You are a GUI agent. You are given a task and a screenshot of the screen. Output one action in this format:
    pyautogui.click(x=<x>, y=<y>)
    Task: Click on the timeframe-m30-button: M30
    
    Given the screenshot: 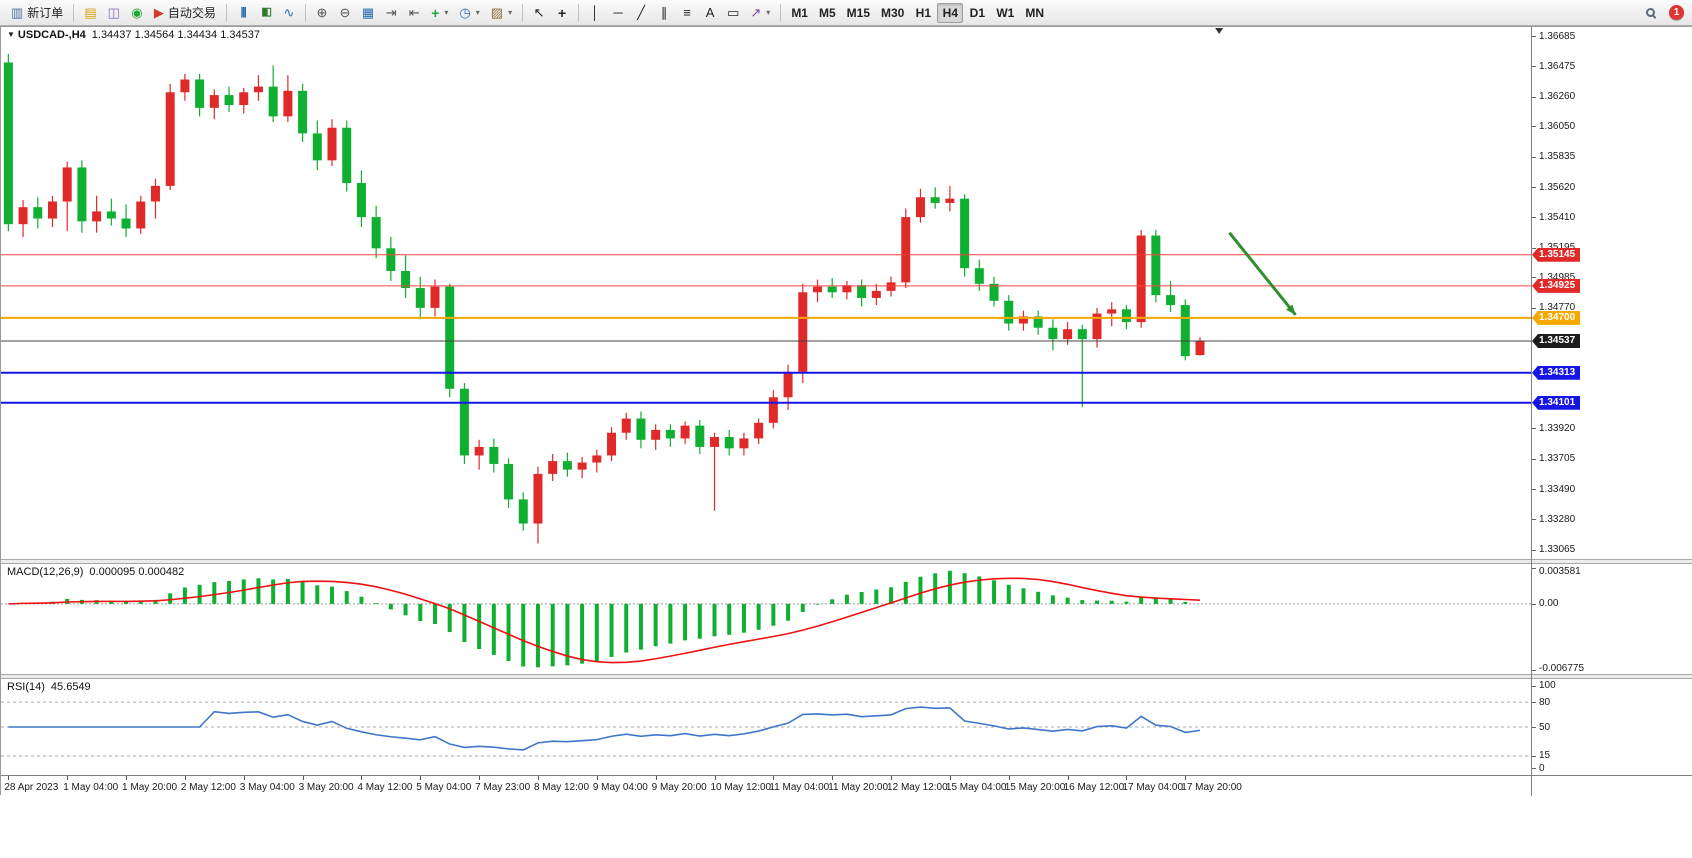 What is the action you would take?
    pyautogui.click(x=892, y=13)
    